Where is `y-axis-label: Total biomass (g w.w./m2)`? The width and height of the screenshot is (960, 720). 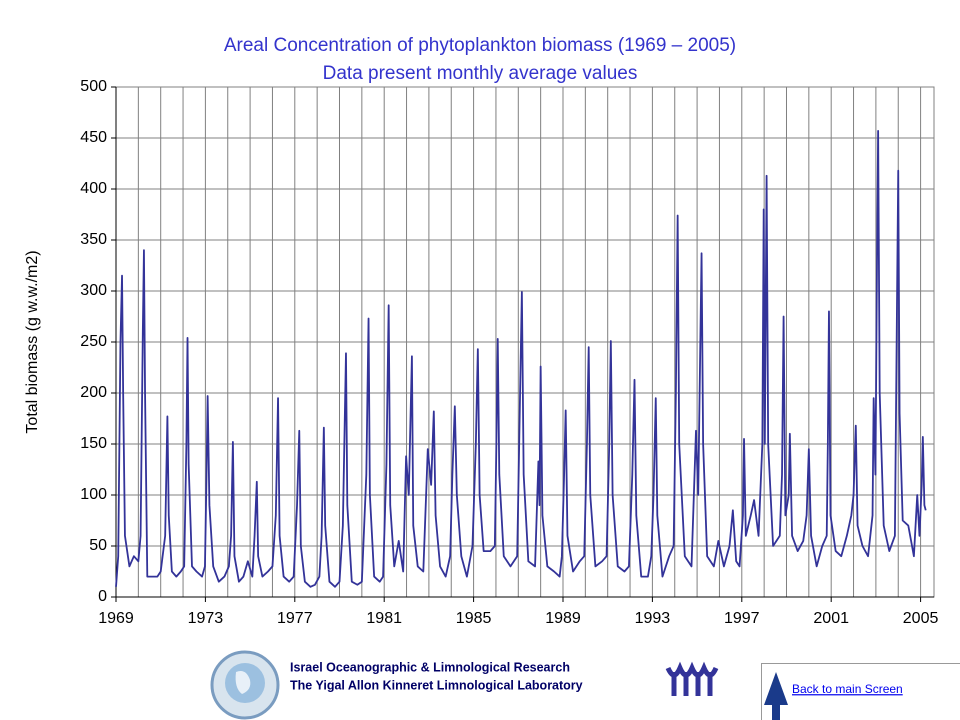 y-axis-label: Total biomass (g w.w./m2) is located at coordinates (32, 341).